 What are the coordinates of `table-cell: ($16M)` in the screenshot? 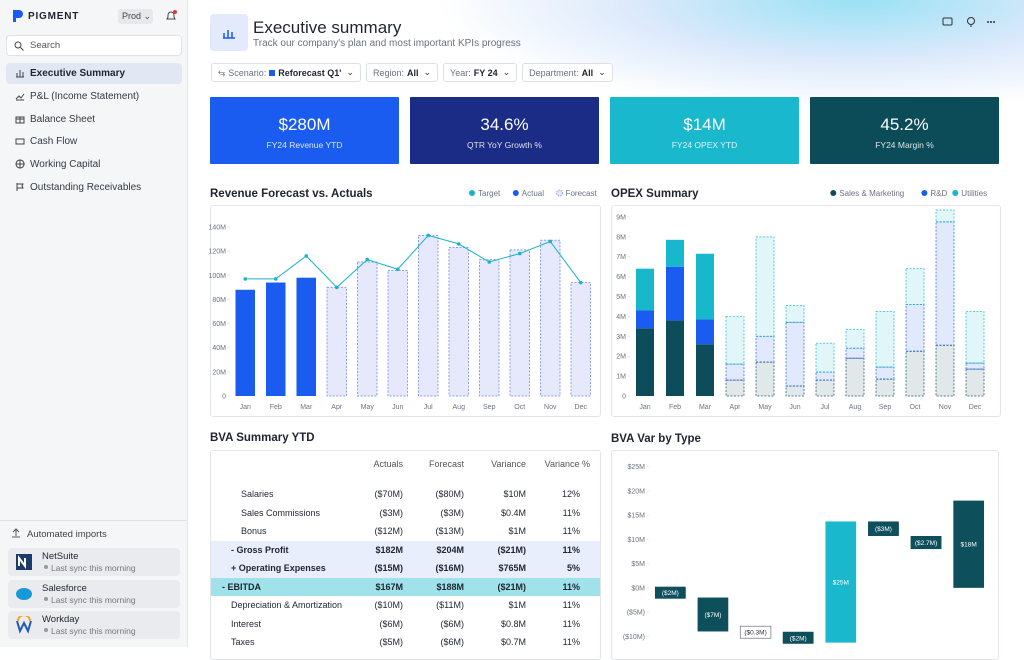 It's located at (449, 568).